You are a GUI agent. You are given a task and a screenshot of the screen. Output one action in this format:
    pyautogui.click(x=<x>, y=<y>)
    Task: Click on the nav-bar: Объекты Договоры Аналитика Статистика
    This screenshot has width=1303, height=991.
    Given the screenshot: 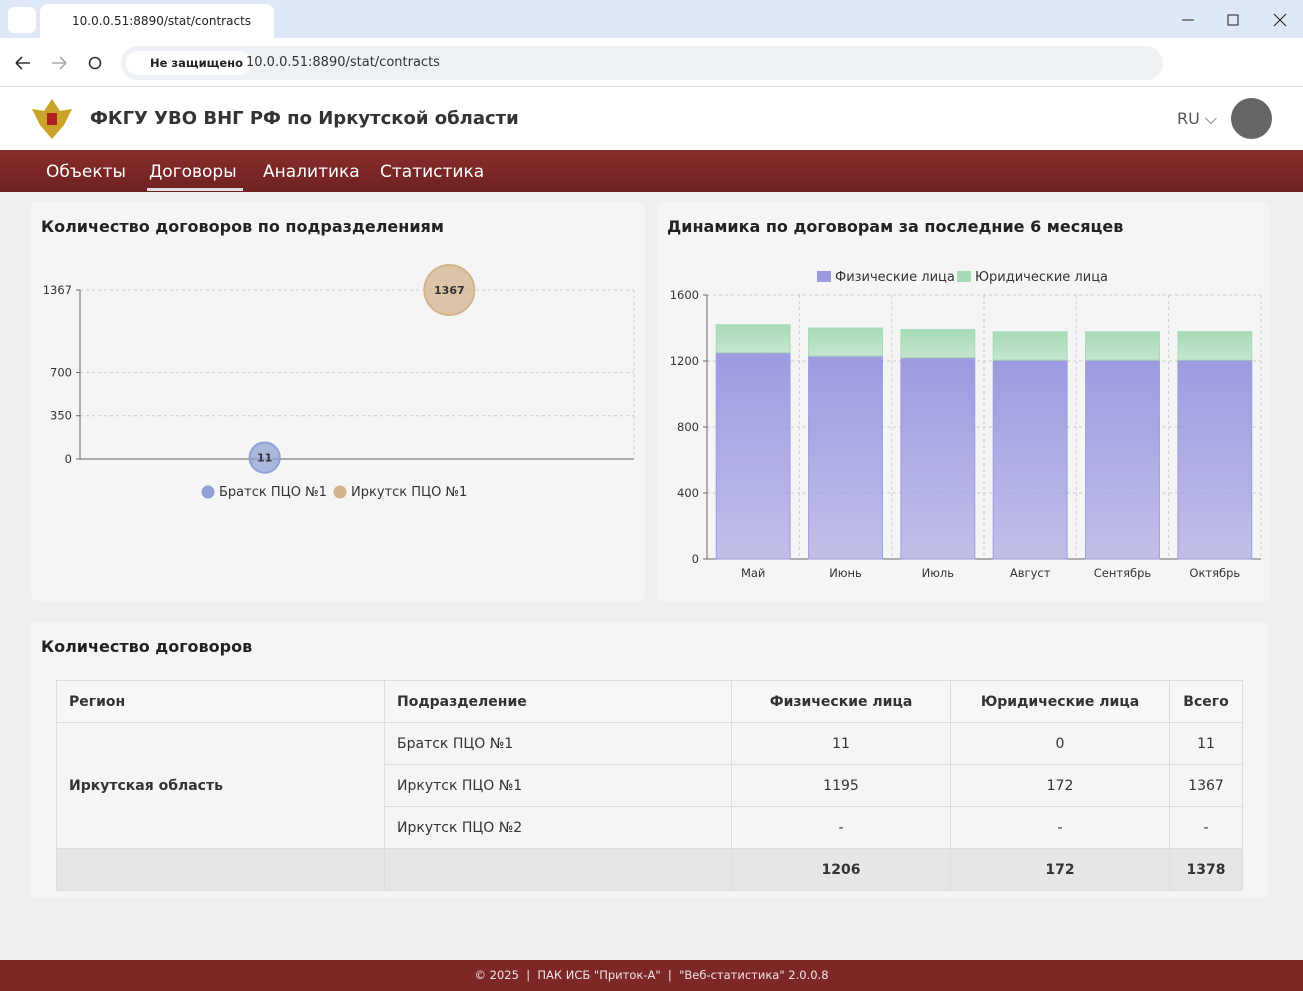 What is the action you would take?
    pyautogui.click(x=651, y=171)
    